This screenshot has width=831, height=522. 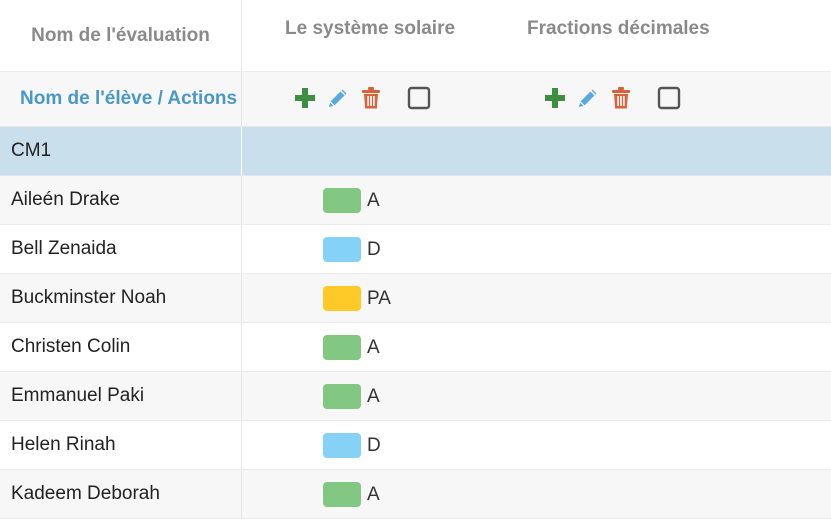 I want to click on student-name: Aileén Drake, so click(x=65, y=199).